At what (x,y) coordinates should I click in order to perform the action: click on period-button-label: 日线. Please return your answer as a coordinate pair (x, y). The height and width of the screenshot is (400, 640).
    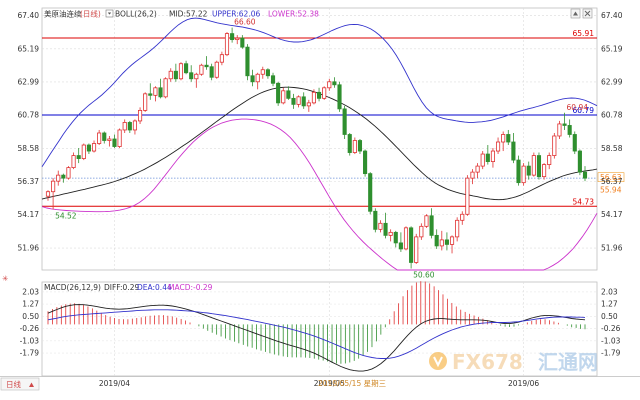
    Looking at the image, I should click on (13, 384).